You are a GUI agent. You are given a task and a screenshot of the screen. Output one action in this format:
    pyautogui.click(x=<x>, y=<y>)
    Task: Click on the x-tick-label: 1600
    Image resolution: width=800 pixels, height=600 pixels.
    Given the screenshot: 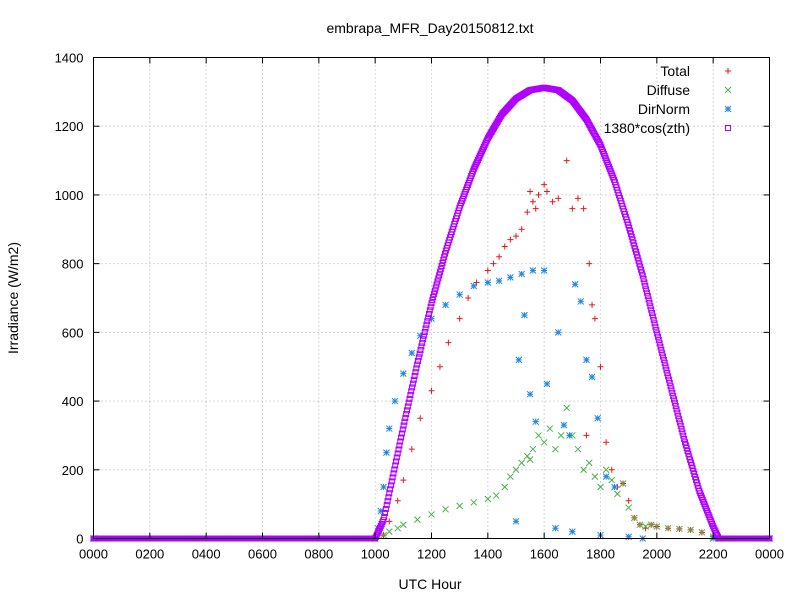 What is the action you would take?
    pyautogui.click(x=544, y=554)
    